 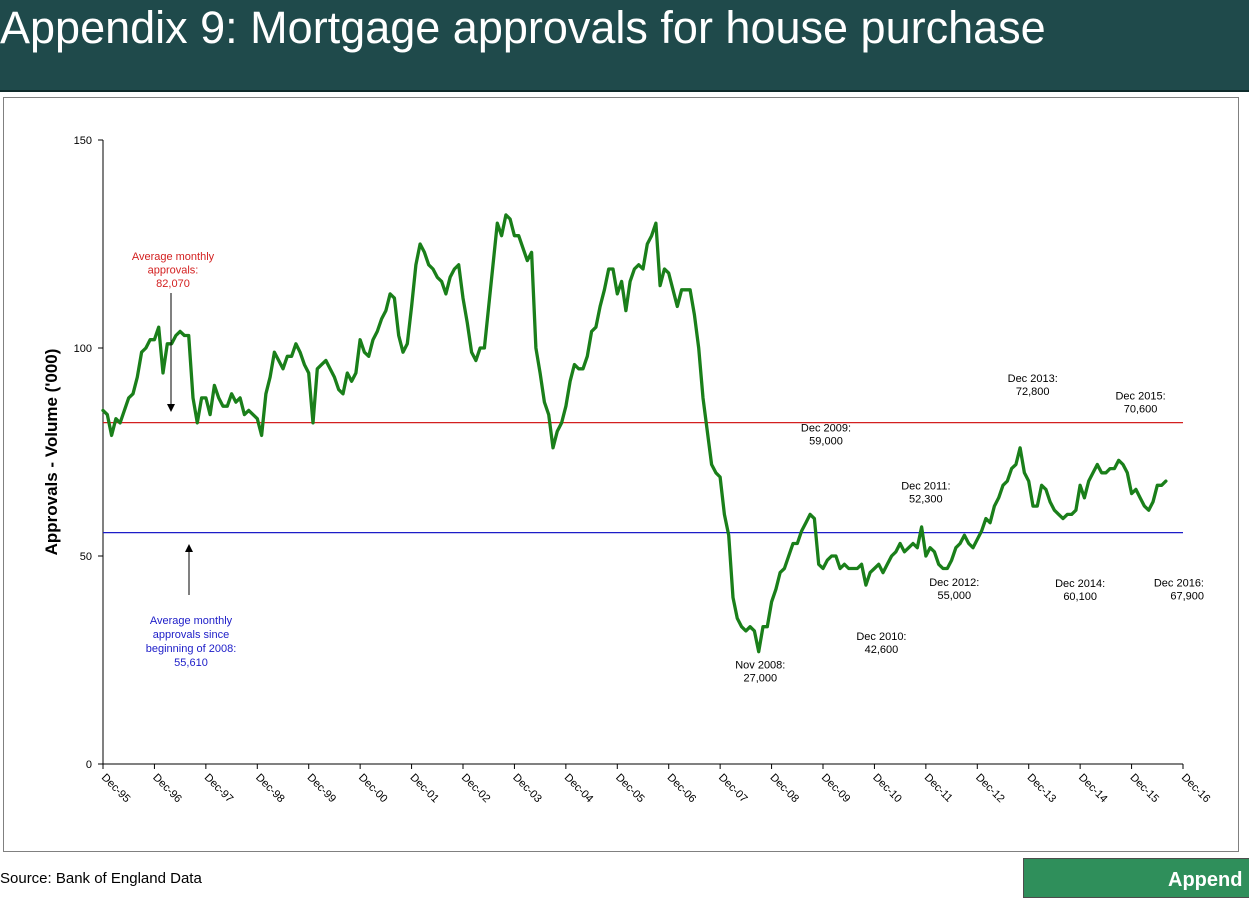 What do you see at coordinates (219, 789) in the screenshot?
I see `x-tick-label: Dec-97` at bounding box center [219, 789].